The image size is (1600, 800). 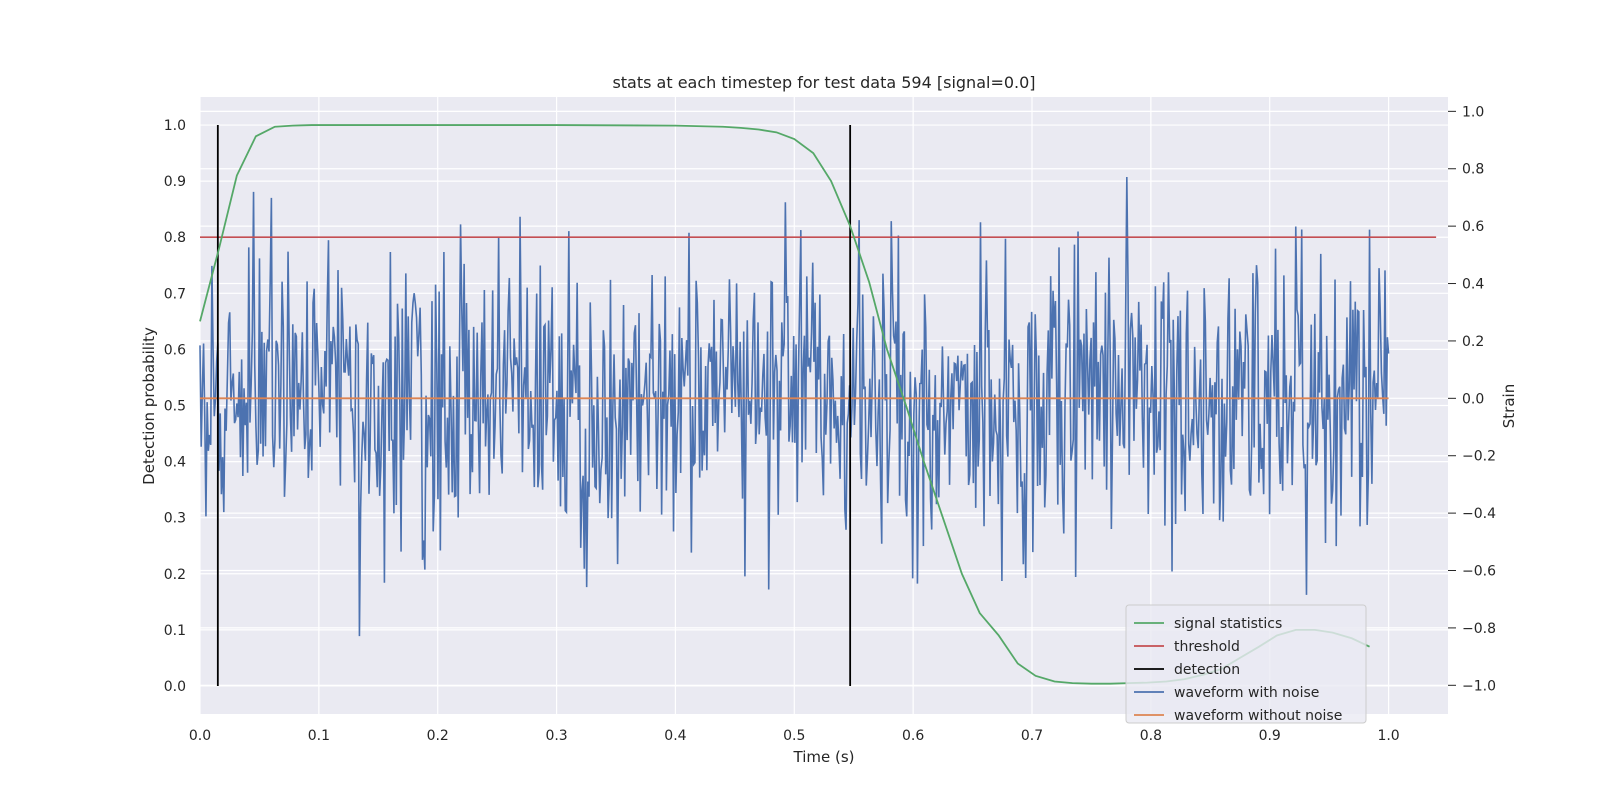 I want to click on y-tick-label: 1.0, so click(x=175, y=126).